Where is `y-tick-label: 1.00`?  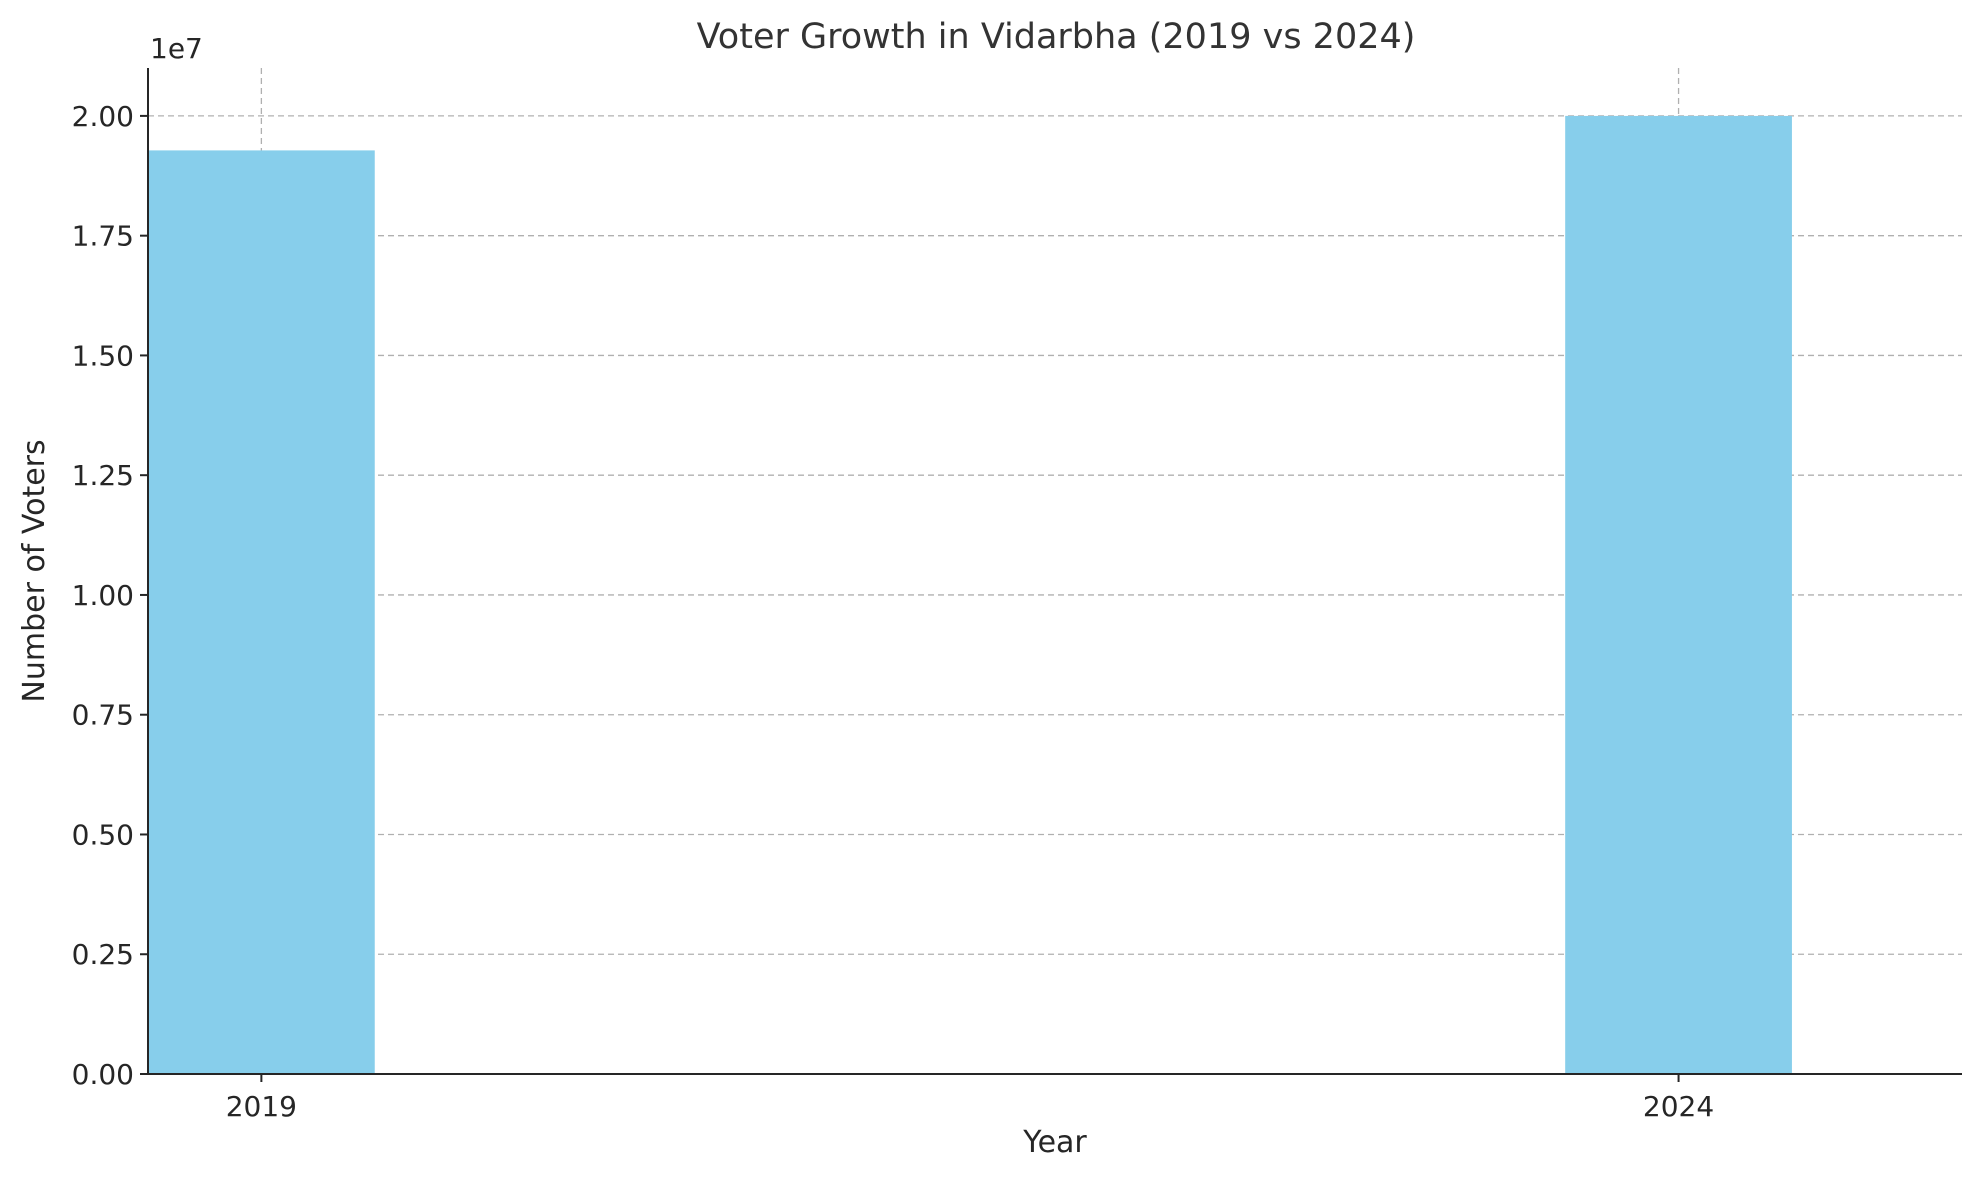 y-tick-label: 1.00 is located at coordinates (103, 595).